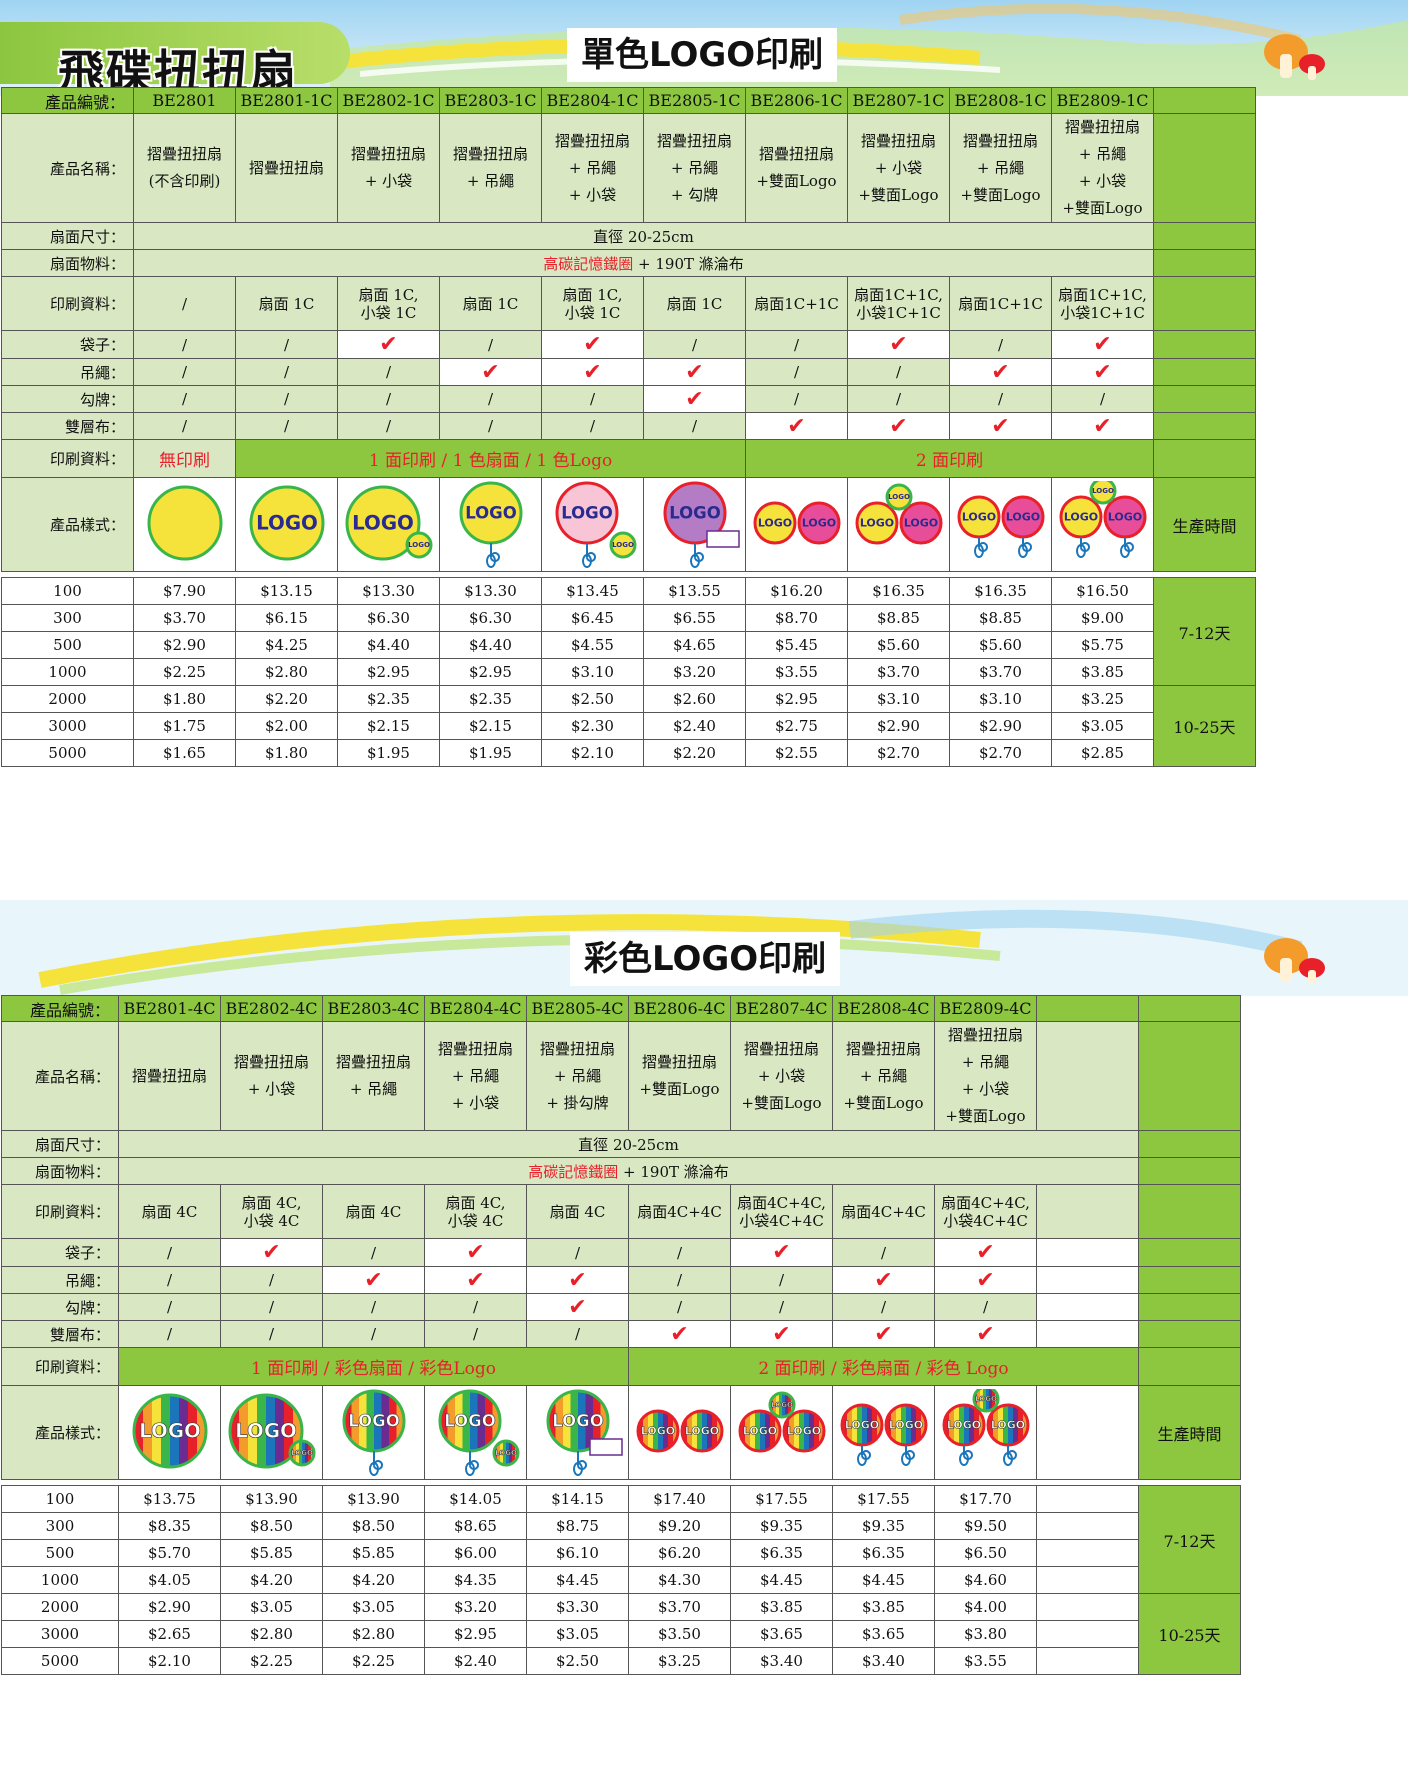 Image resolution: width=1408 pixels, height=1787 pixels. What do you see at coordinates (781, 1580) in the screenshot?
I see `unit-price: $4.45` at bounding box center [781, 1580].